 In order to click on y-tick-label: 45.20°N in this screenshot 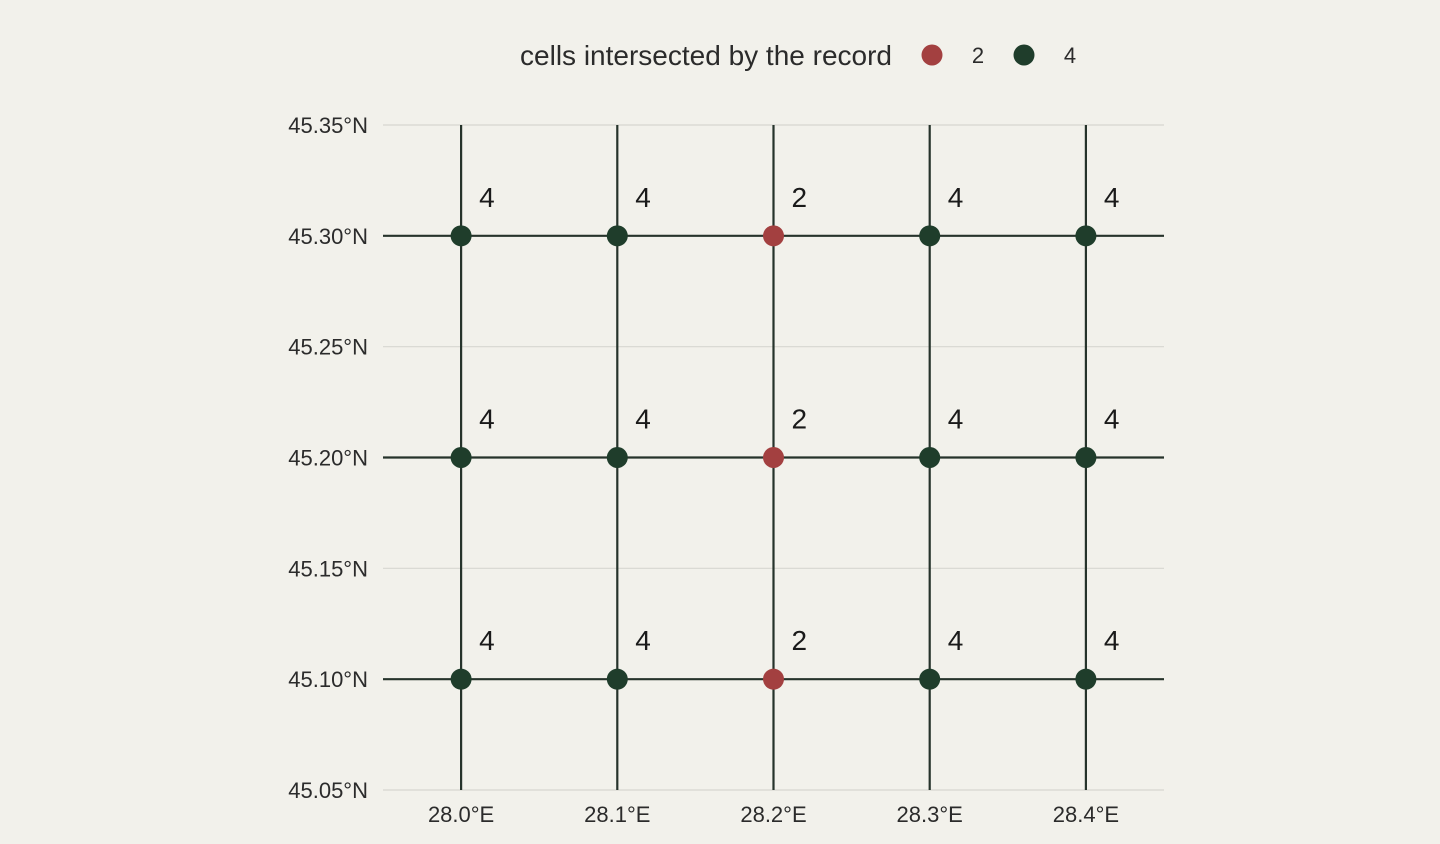, I will do `click(328, 458)`.